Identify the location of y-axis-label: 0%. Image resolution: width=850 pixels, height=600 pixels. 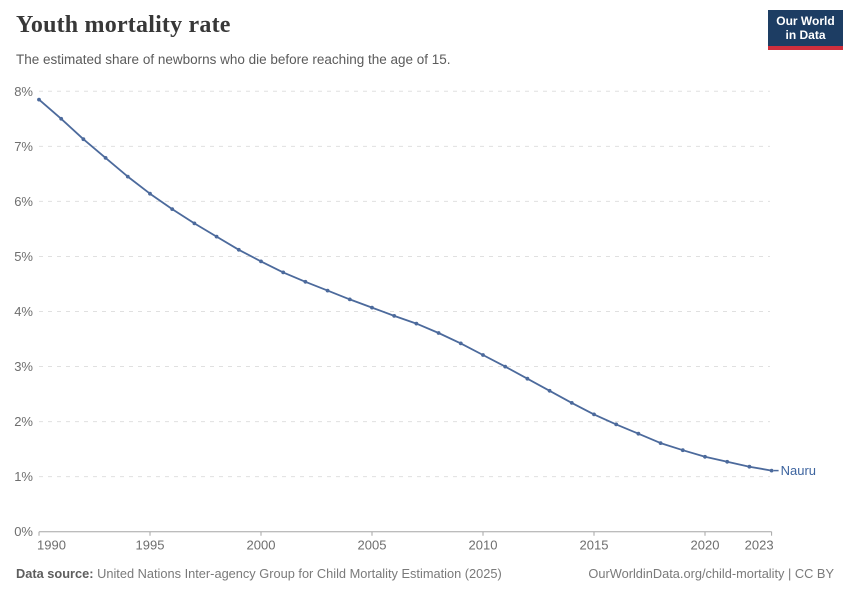
(23, 531).